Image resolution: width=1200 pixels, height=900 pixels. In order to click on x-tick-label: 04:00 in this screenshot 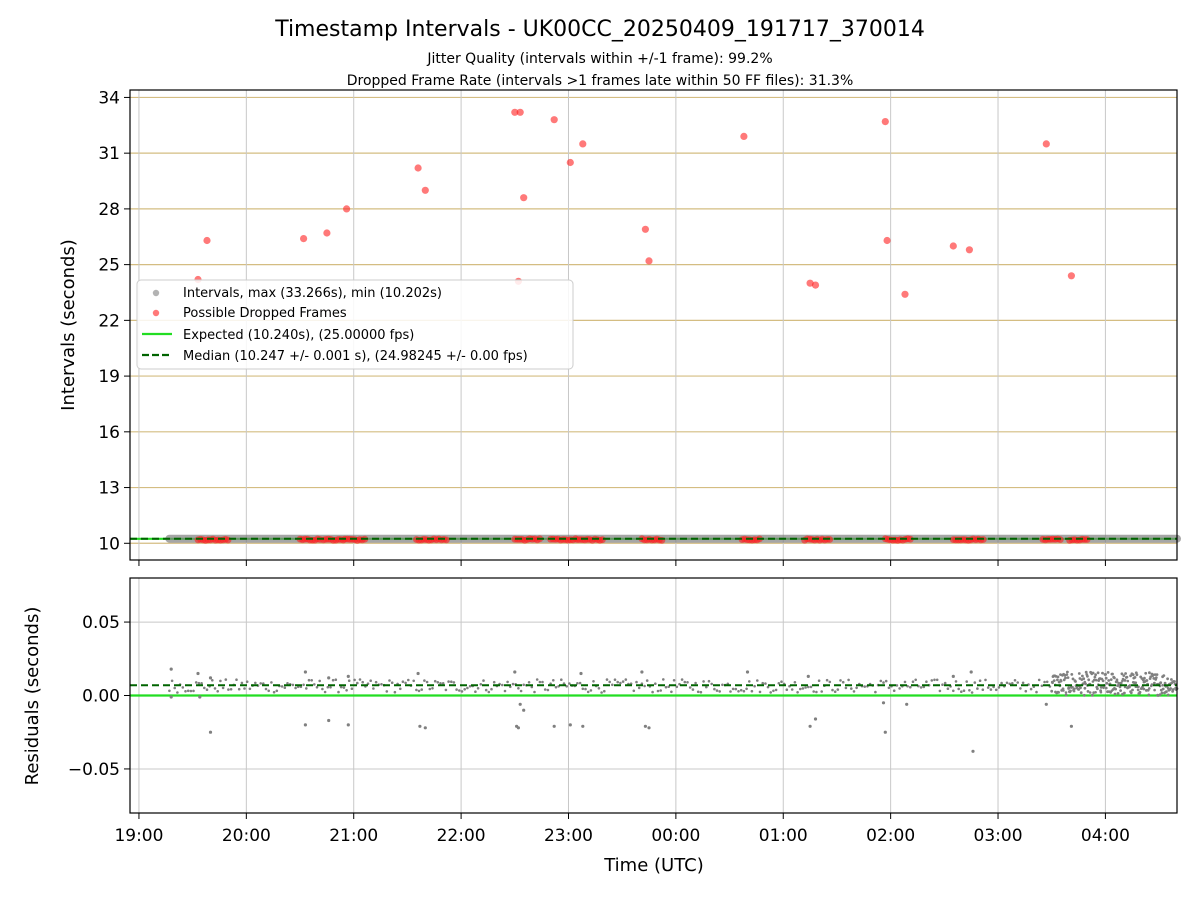, I will do `click(1105, 836)`.